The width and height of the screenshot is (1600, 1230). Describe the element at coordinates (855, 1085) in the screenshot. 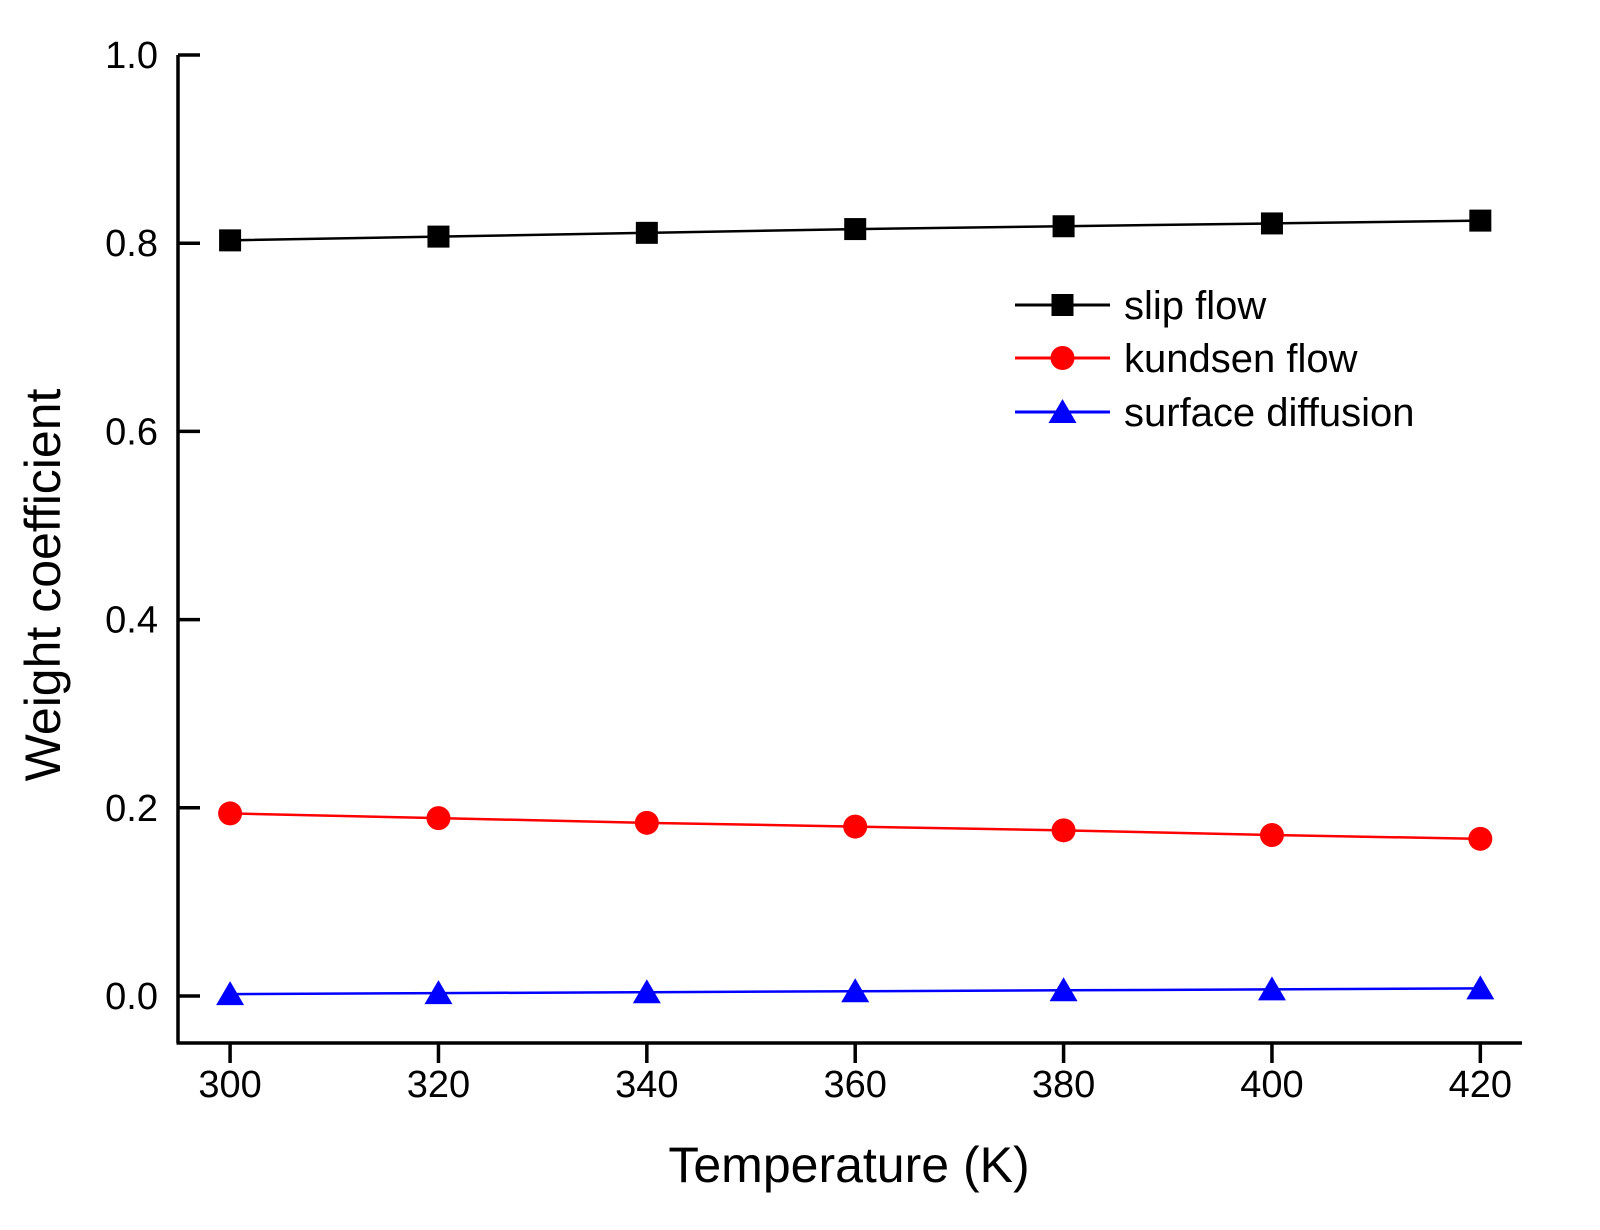

I see `x-tick-label: 360` at that location.